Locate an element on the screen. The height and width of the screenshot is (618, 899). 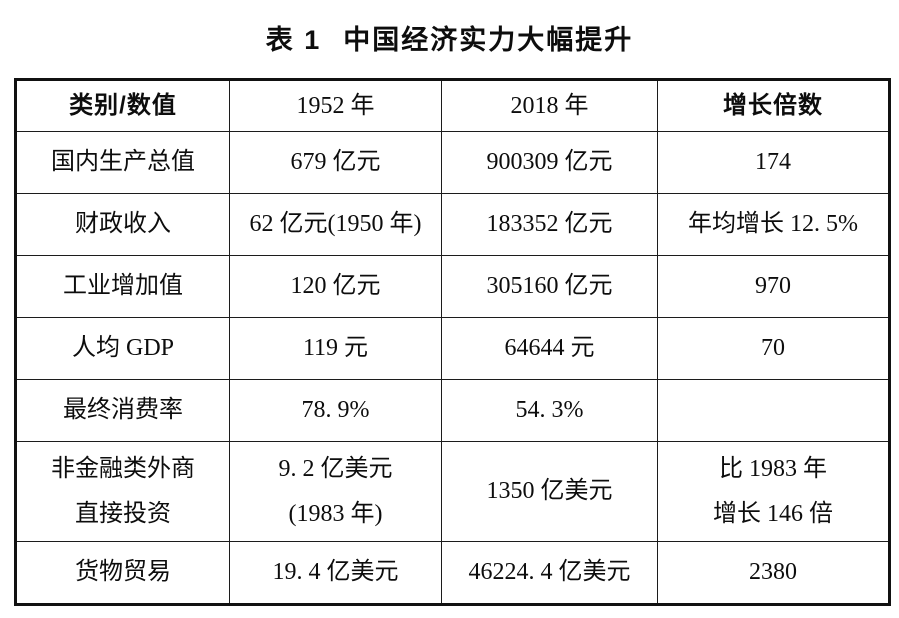
header-growth-multiple: 增长倍数 is located at coordinates (773, 105).